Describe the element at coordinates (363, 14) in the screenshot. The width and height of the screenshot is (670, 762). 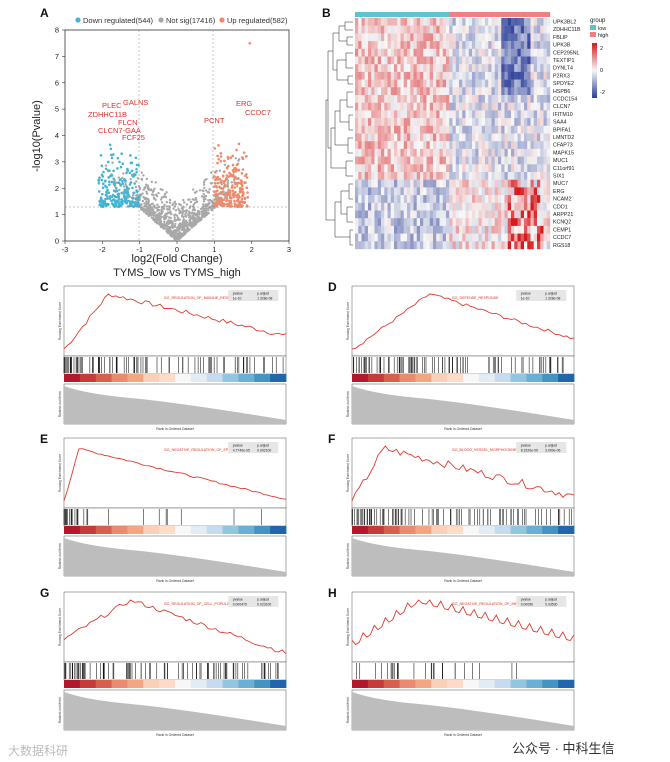
I see `group-bar-cell` at that location.